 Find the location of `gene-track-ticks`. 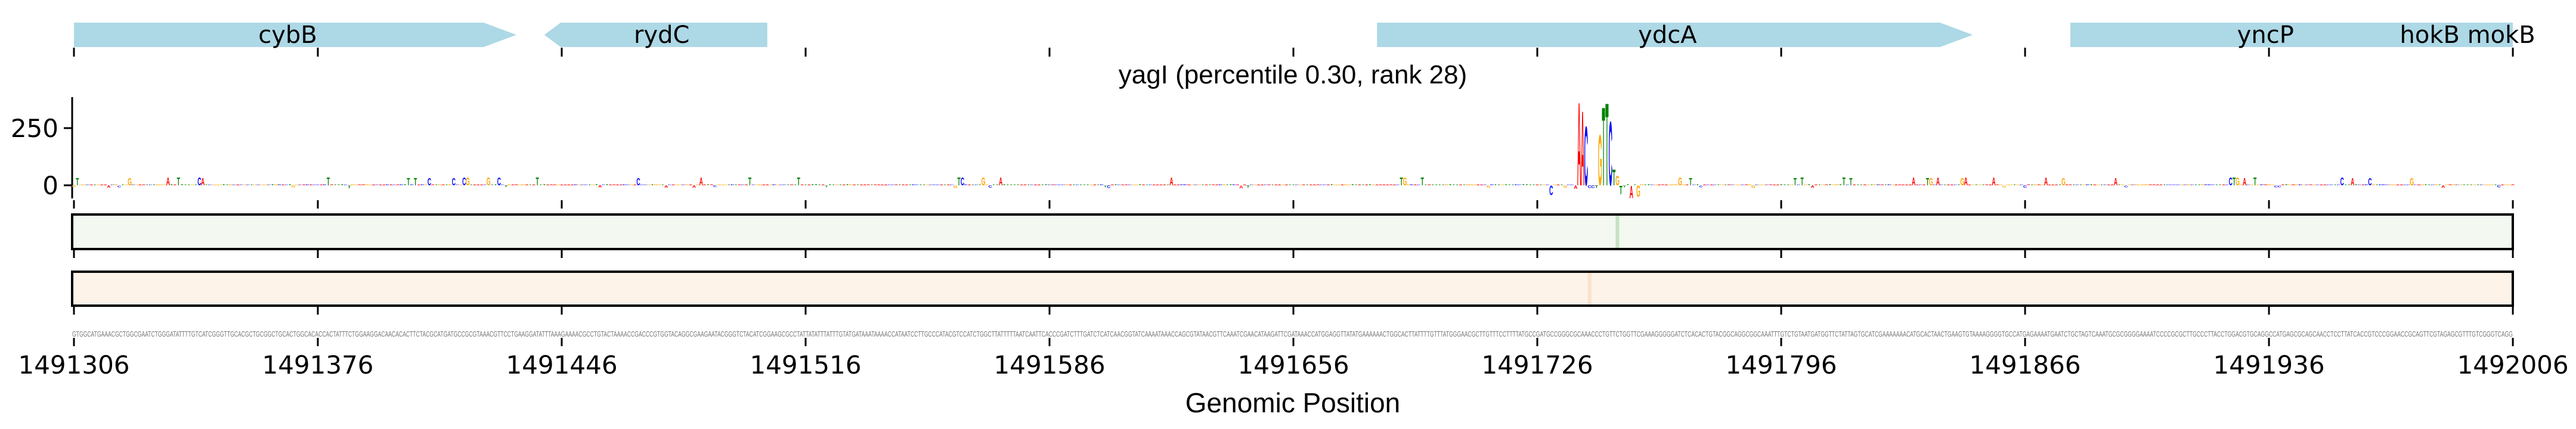

gene-track-ticks is located at coordinates (1293, 52).